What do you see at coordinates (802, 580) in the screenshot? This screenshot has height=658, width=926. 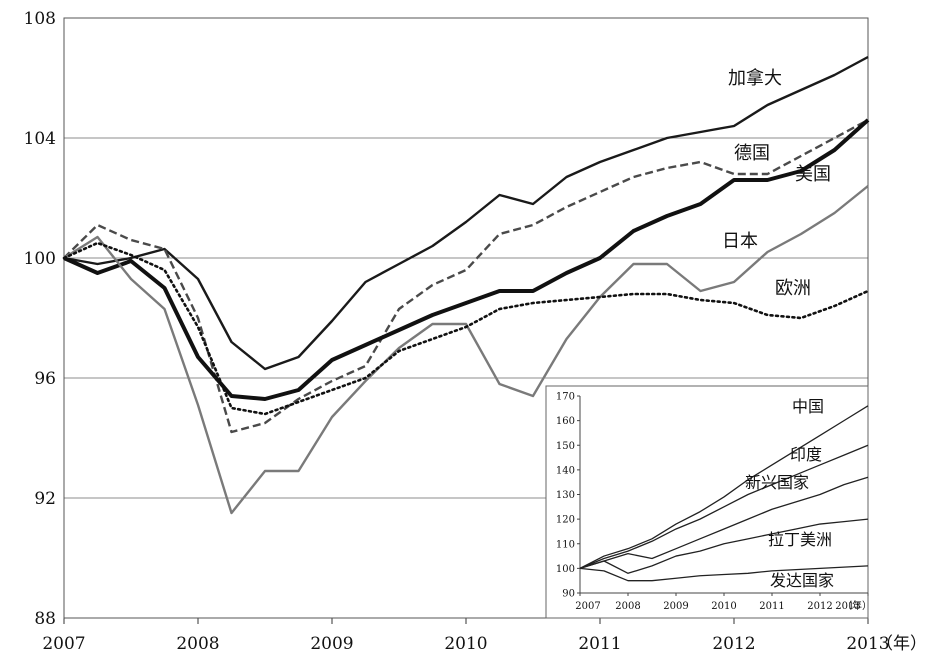 I see `inset-series-label-4: 发达国家` at bounding box center [802, 580].